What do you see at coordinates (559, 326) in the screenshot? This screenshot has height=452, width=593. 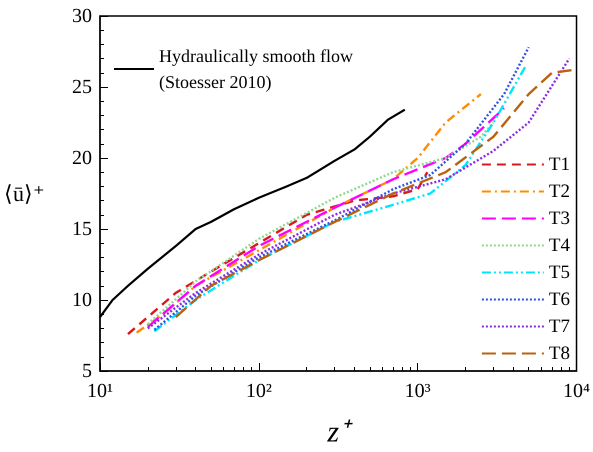 I see `legend-label: T7` at bounding box center [559, 326].